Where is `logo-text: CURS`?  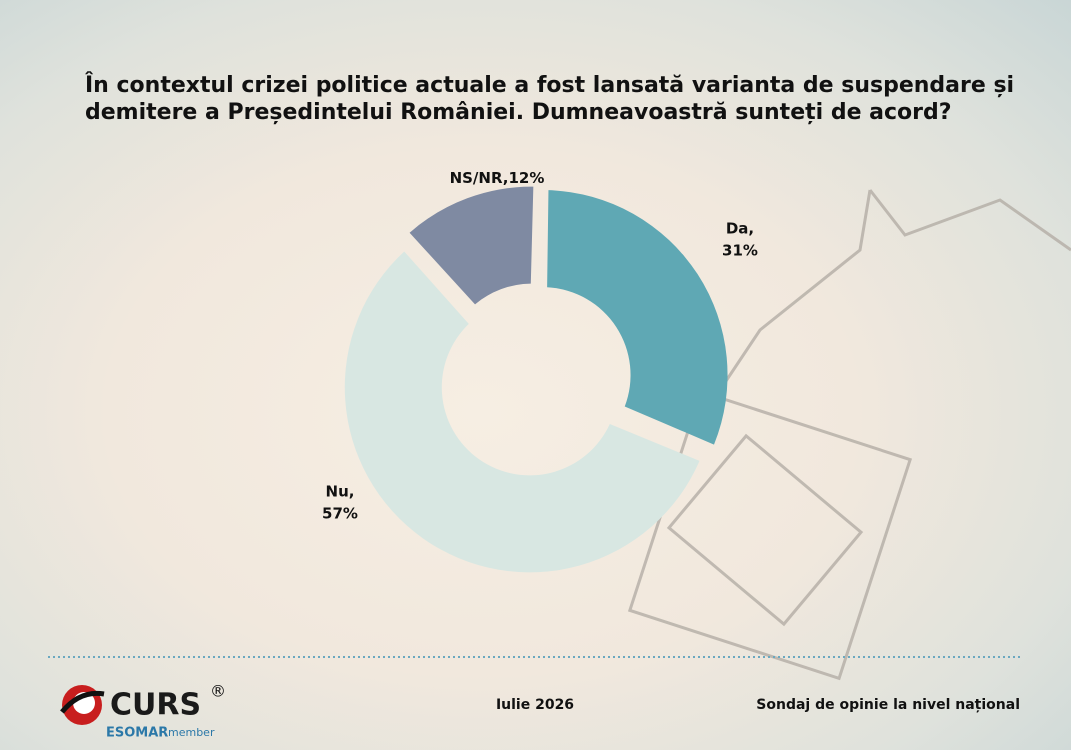
logo-text: CURS is located at coordinates (155, 705).